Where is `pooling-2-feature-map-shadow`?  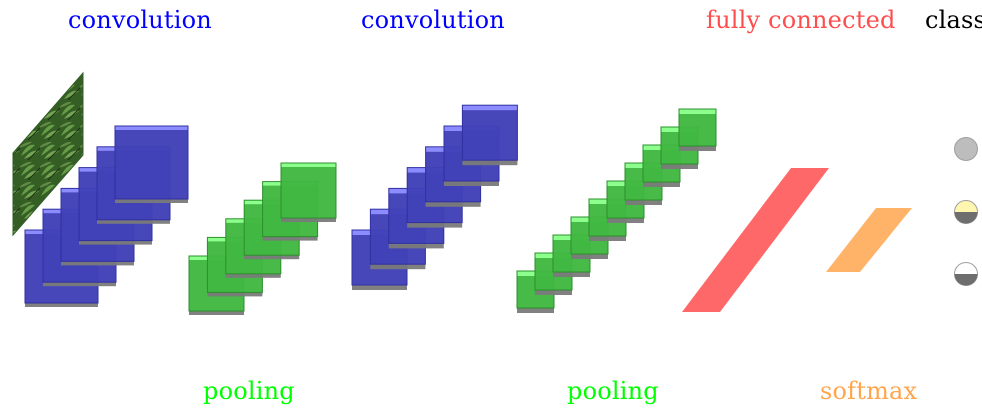
pooling-2-feature-map-shadow is located at coordinates (697, 132).